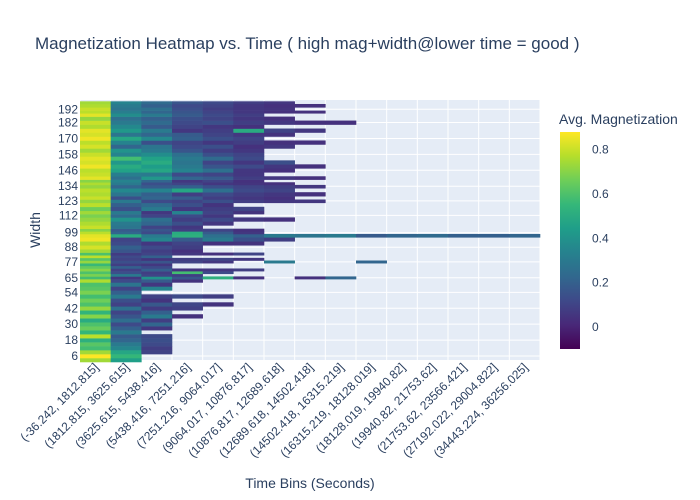  I want to click on y-tick-label: 18, so click(72, 340).